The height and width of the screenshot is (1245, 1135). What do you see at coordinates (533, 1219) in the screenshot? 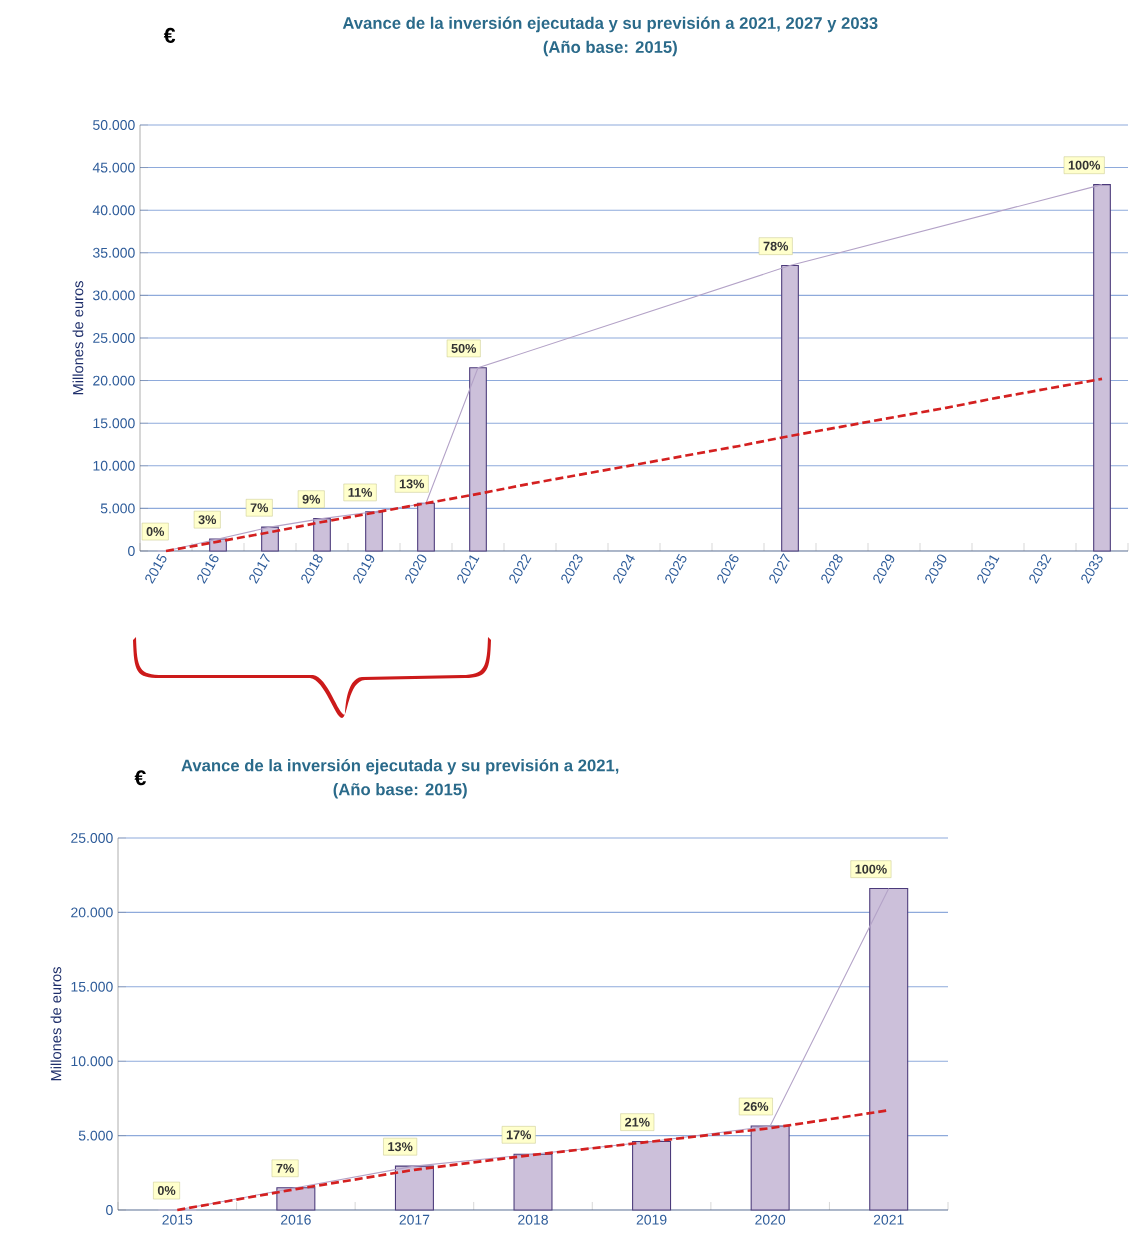
I see `x-tick-label: 2018` at bounding box center [533, 1219].